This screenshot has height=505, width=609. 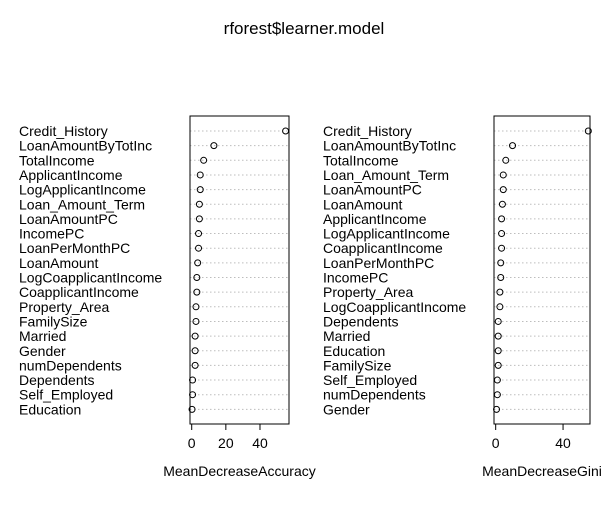 What do you see at coordinates (542, 471) in the screenshot?
I see `x-axis-label: MeanDecreaseGini` at bounding box center [542, 471].